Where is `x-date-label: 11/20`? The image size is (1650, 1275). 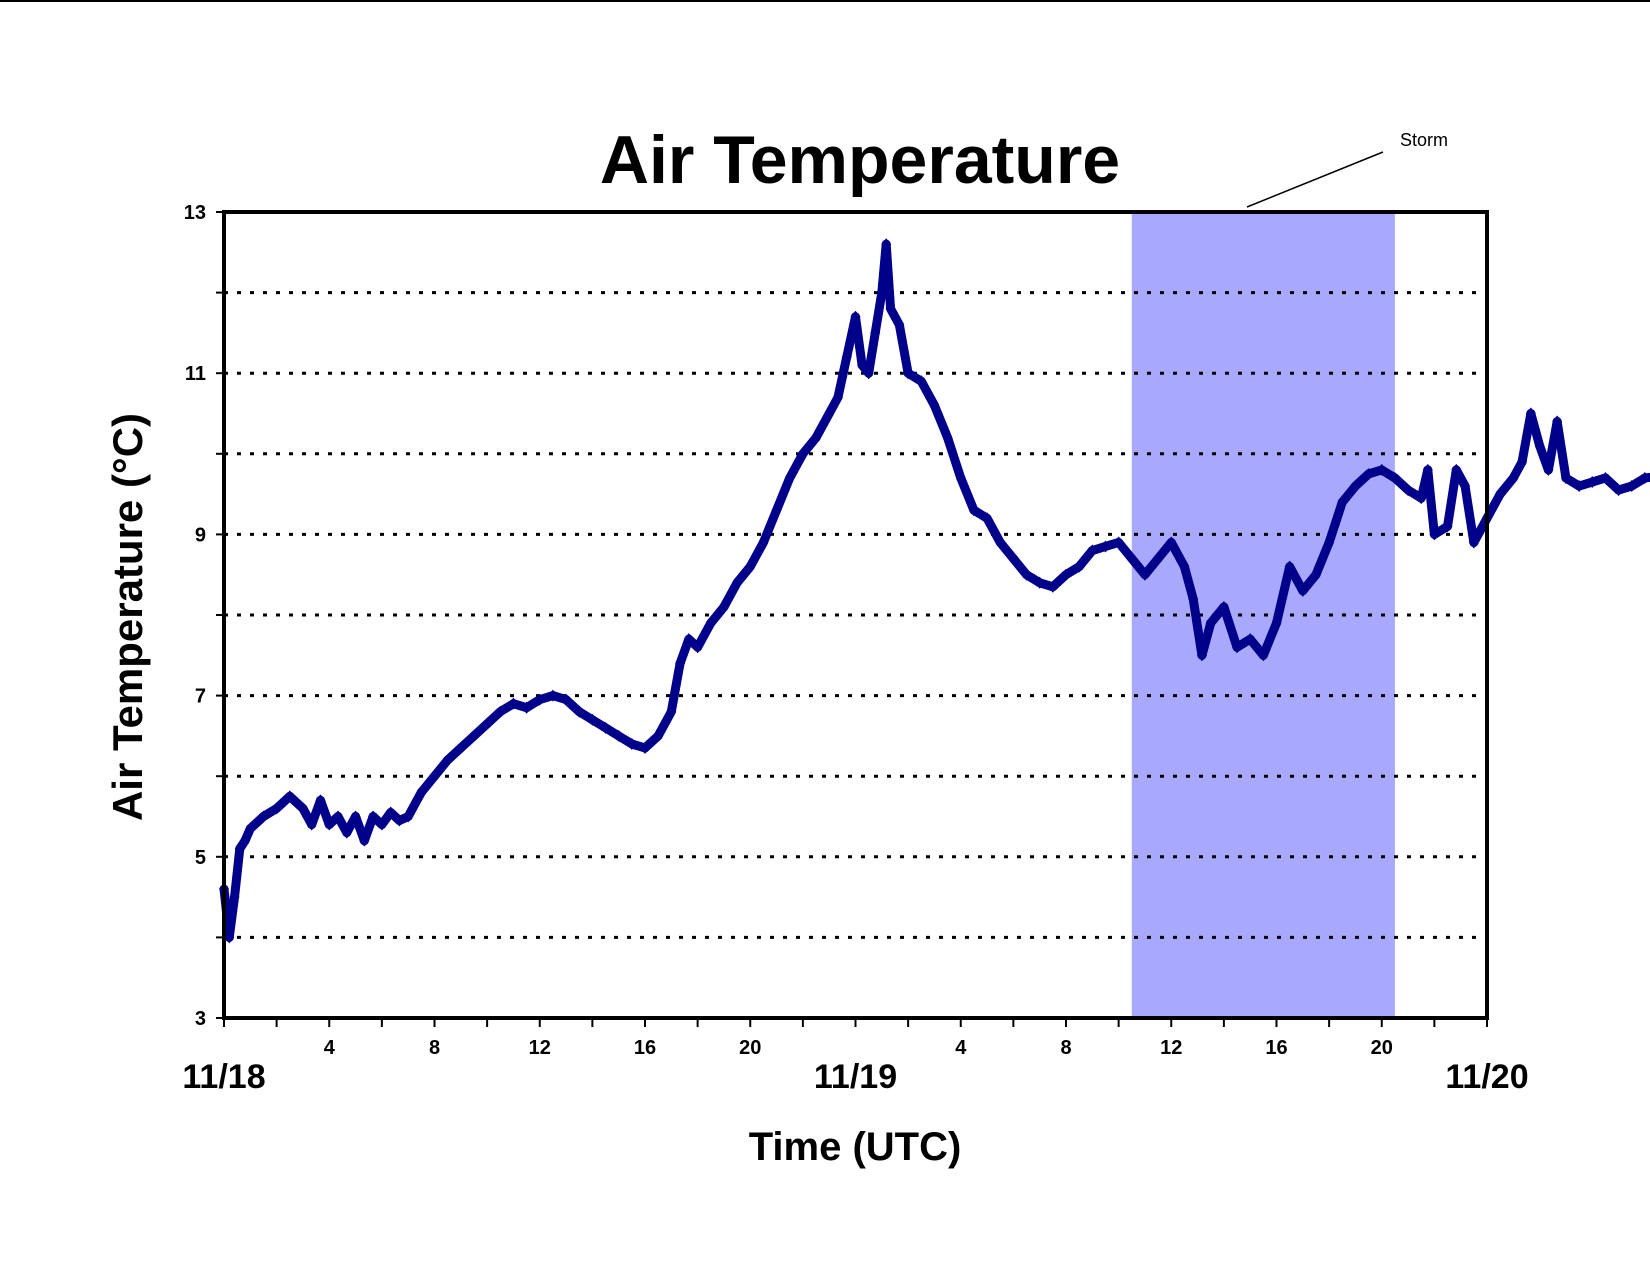 x-date-label: 11/20 is located at coordinates (1486, 1077).